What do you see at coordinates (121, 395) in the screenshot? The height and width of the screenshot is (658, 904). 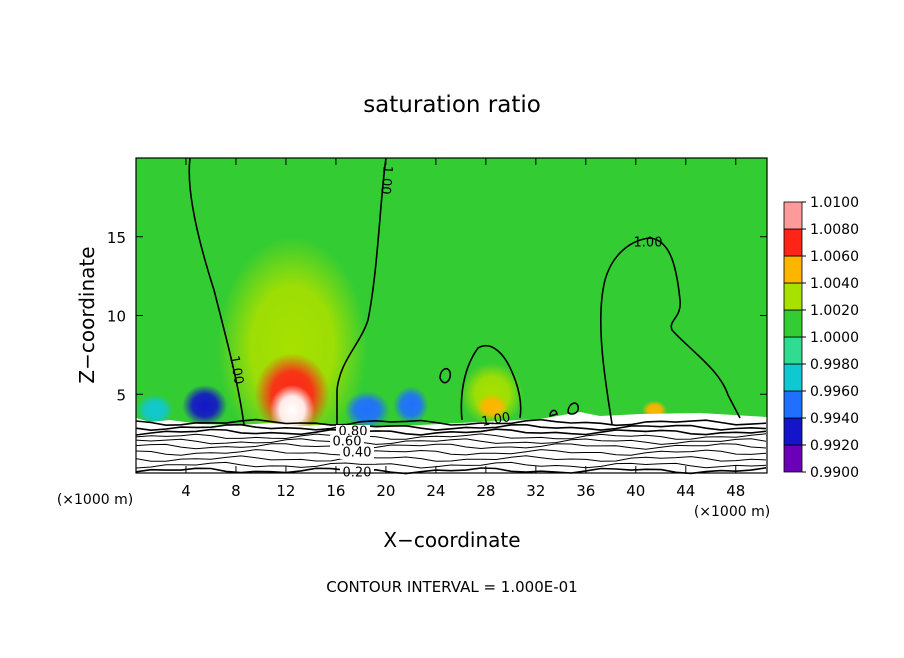 I see `y-tick-label: 5` at bounding box center [121, 395].